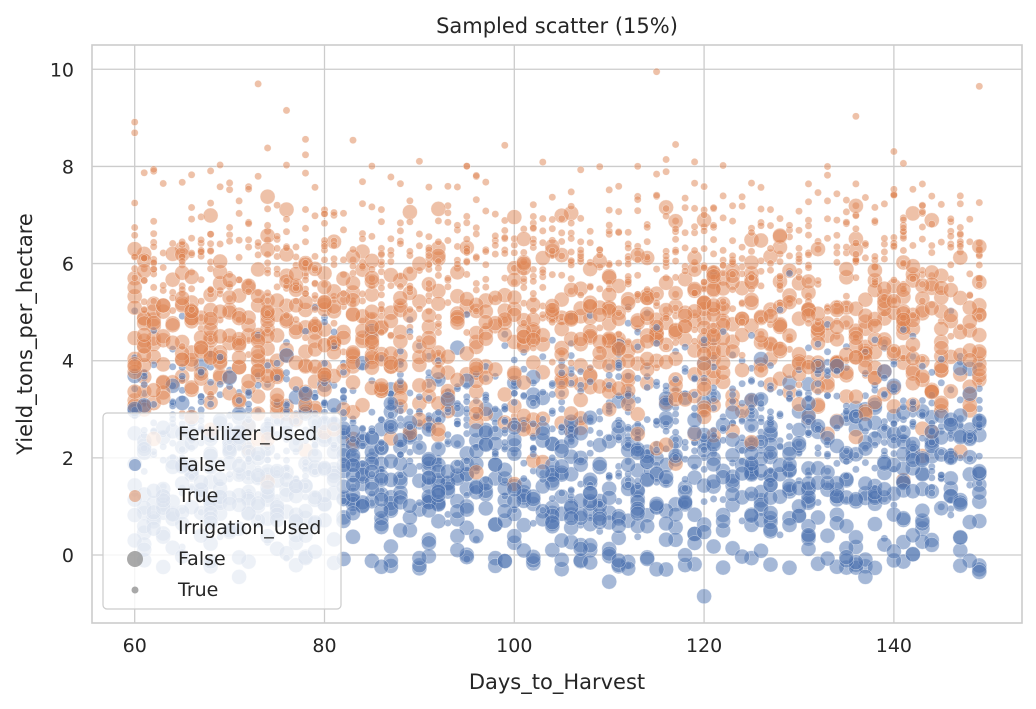 This screenshot has height=709, width=1036. I want to click on y-tick-label: 2, so click(68, 459).